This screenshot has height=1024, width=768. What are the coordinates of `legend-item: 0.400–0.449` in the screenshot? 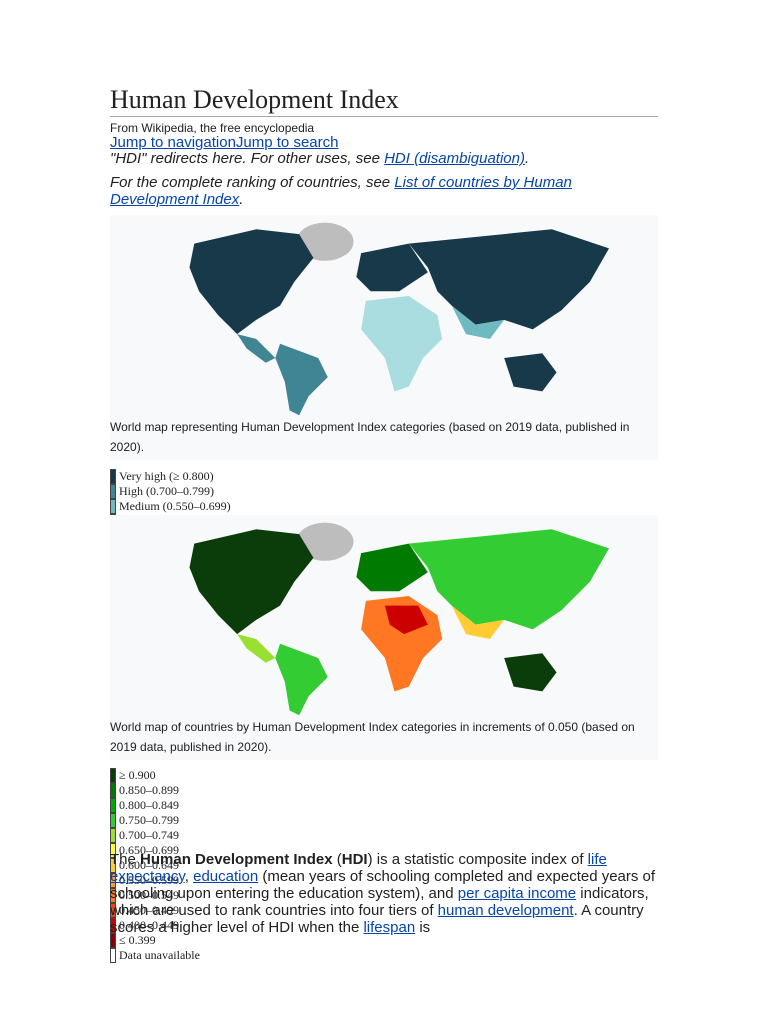 It's located at (155, 925).